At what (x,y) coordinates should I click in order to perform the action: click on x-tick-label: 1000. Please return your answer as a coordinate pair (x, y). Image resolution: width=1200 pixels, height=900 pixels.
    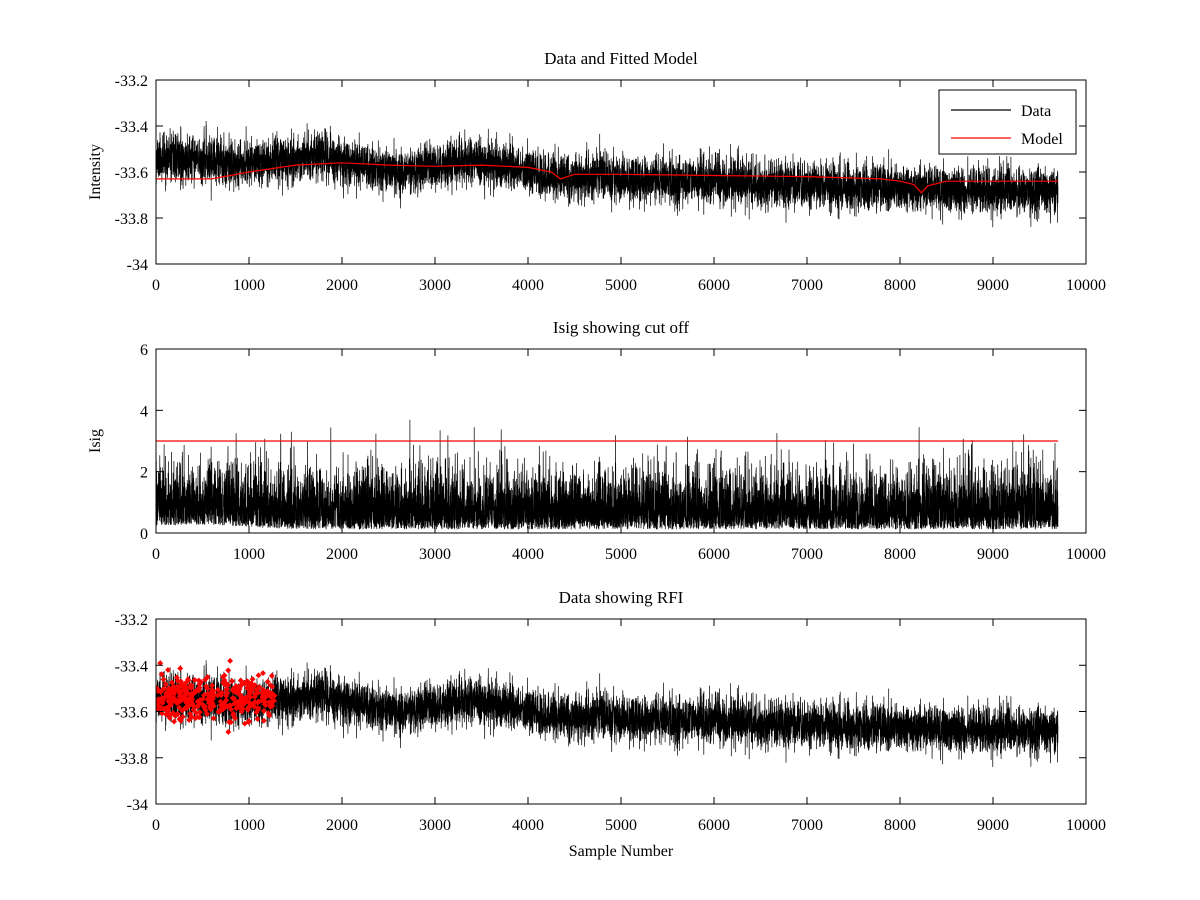
    Looking at the image, I should click on (249, 554).